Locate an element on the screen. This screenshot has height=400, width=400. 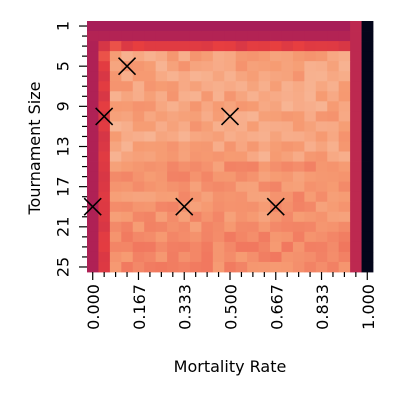
x-marker is located at coordinates (92, 206).